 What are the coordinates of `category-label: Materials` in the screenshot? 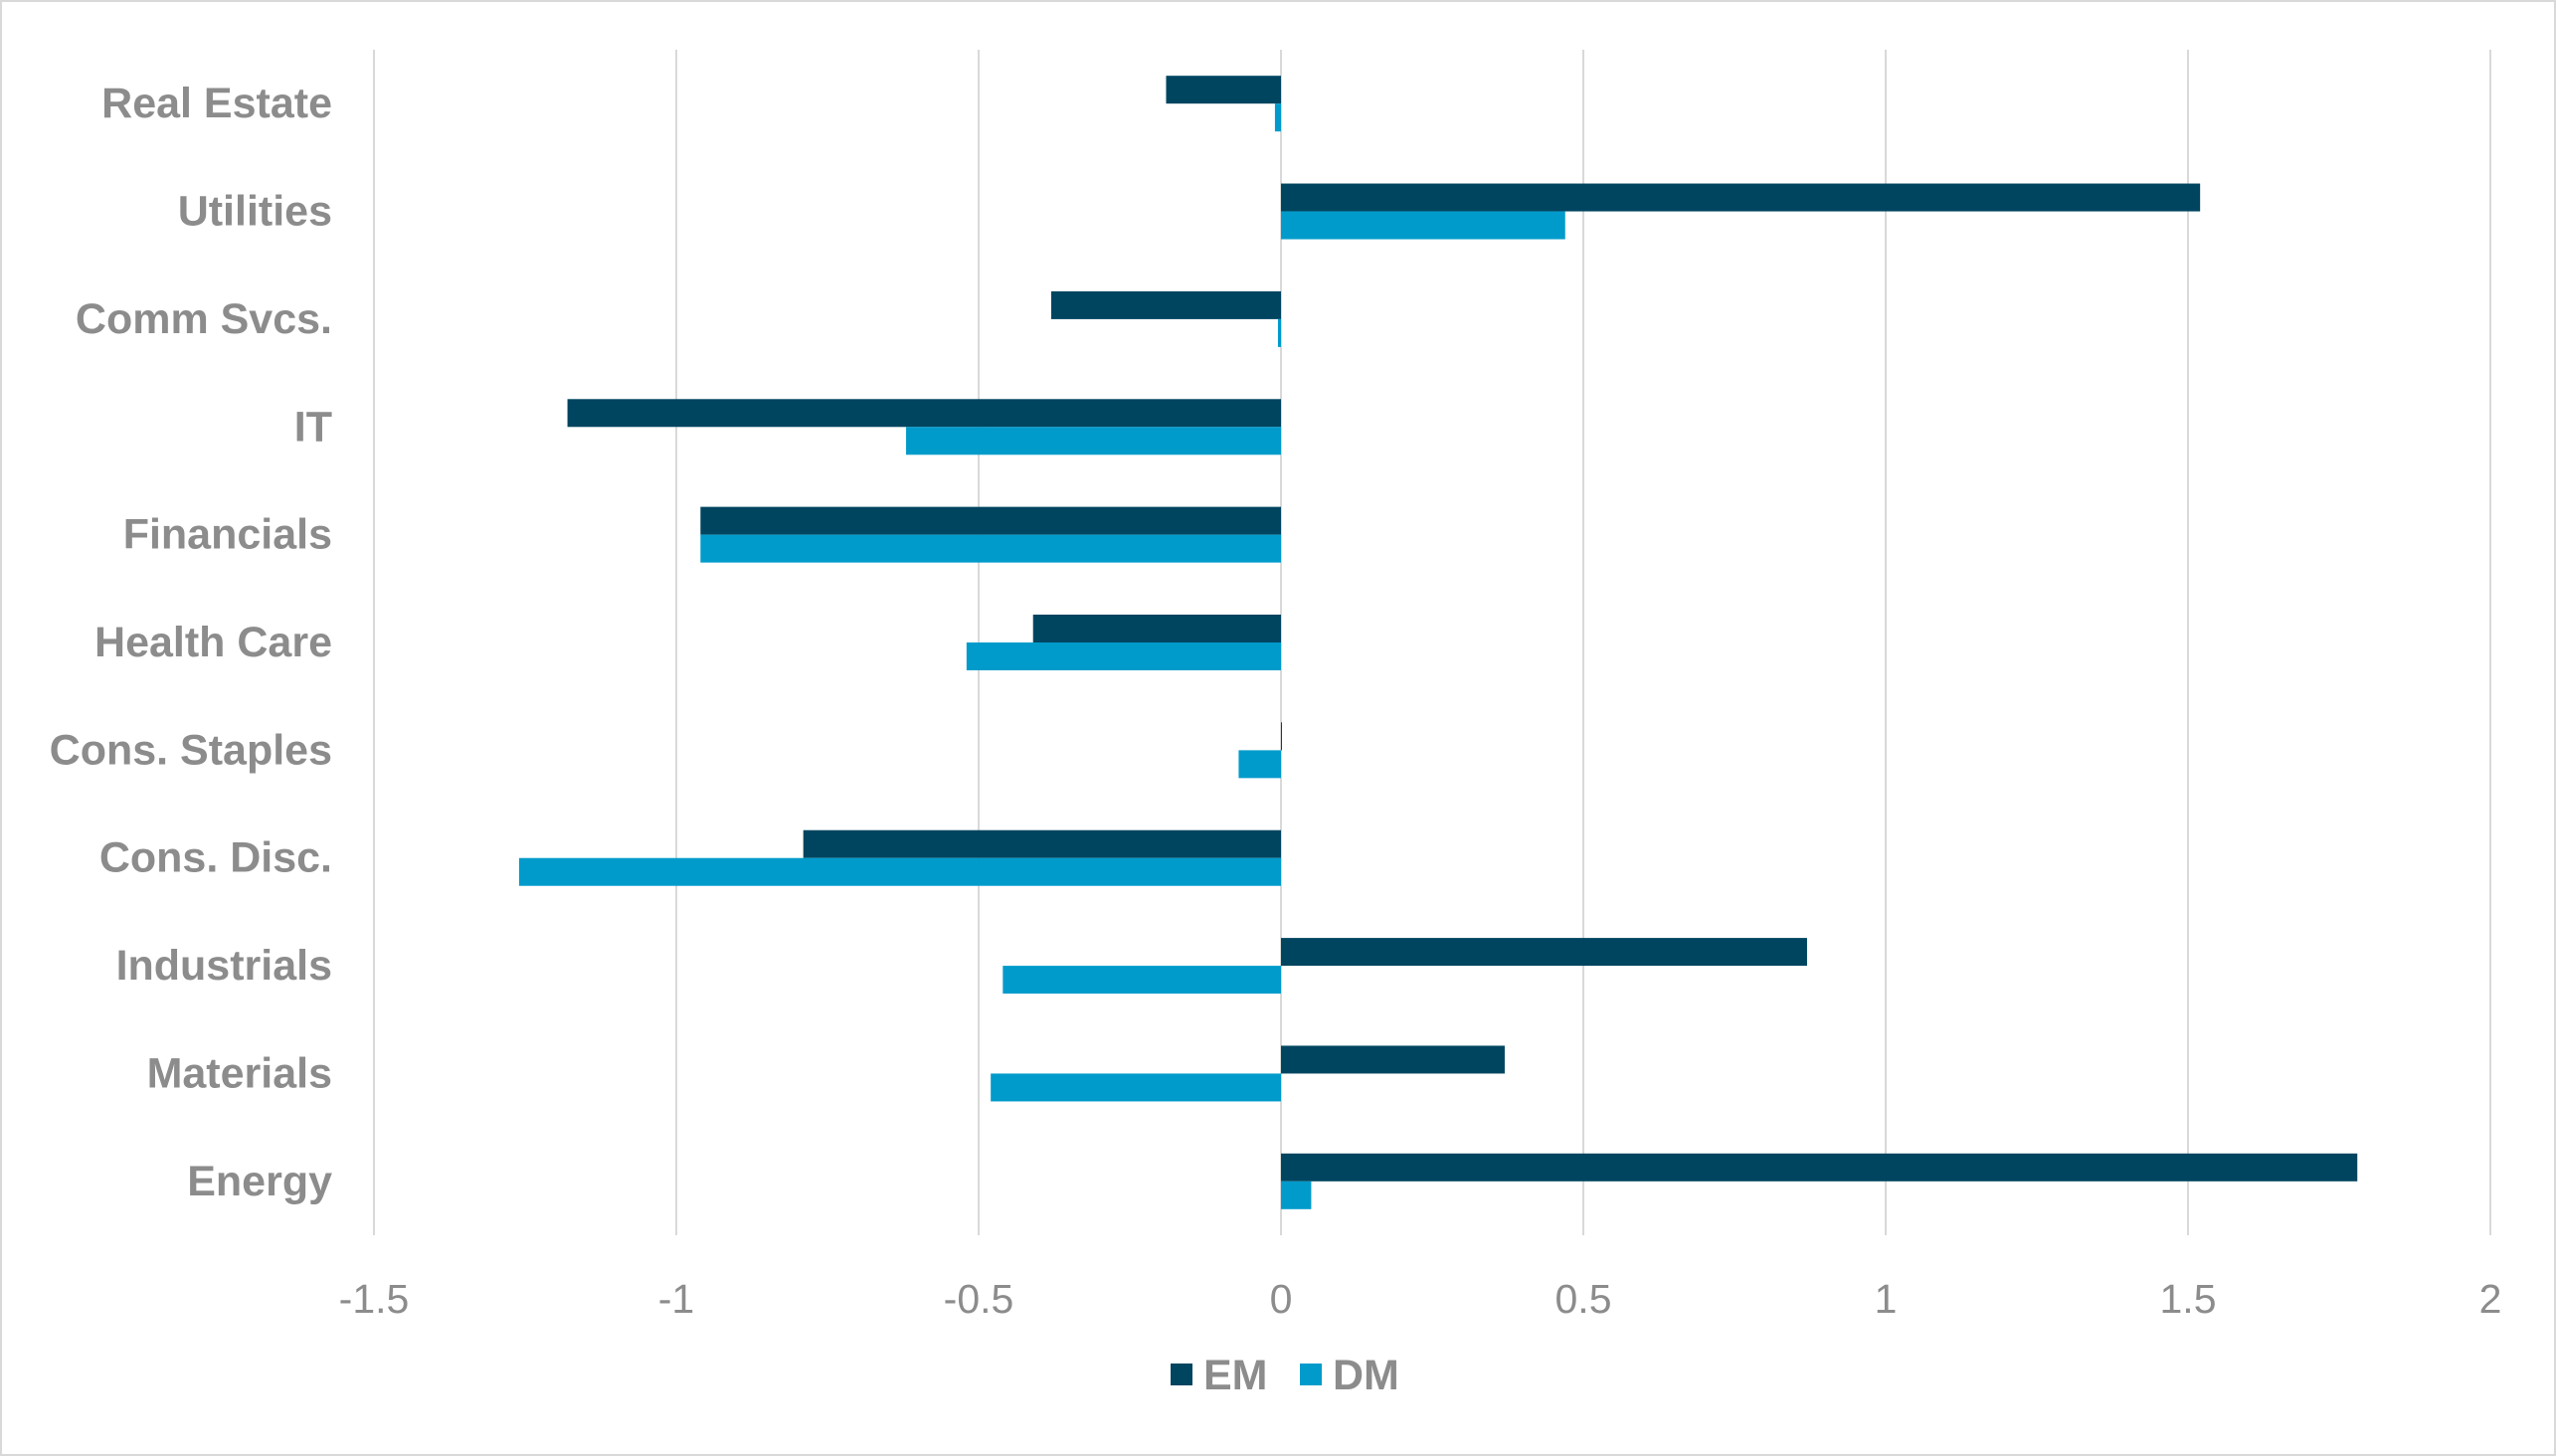 It's located at (239, 1073).